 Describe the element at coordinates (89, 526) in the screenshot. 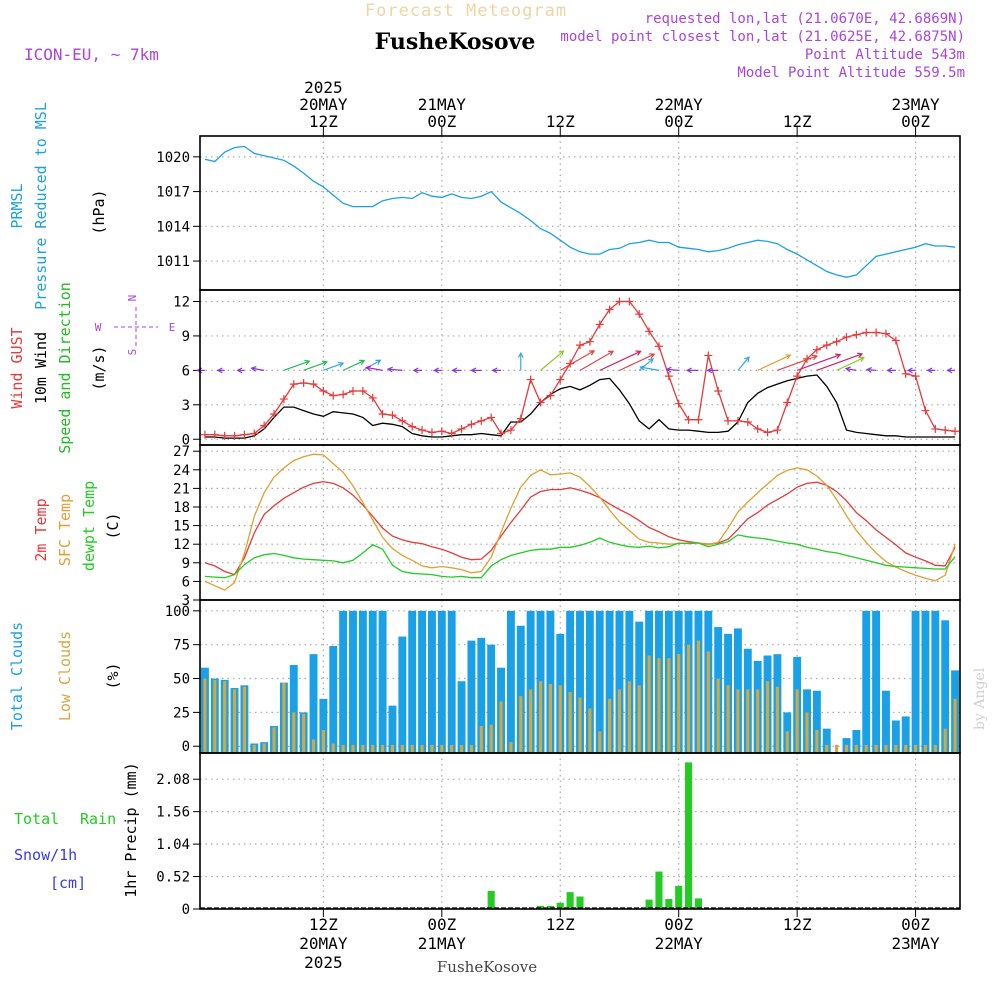

I see `temp-dewpt-axis-label: dewpt Temp` at that location.